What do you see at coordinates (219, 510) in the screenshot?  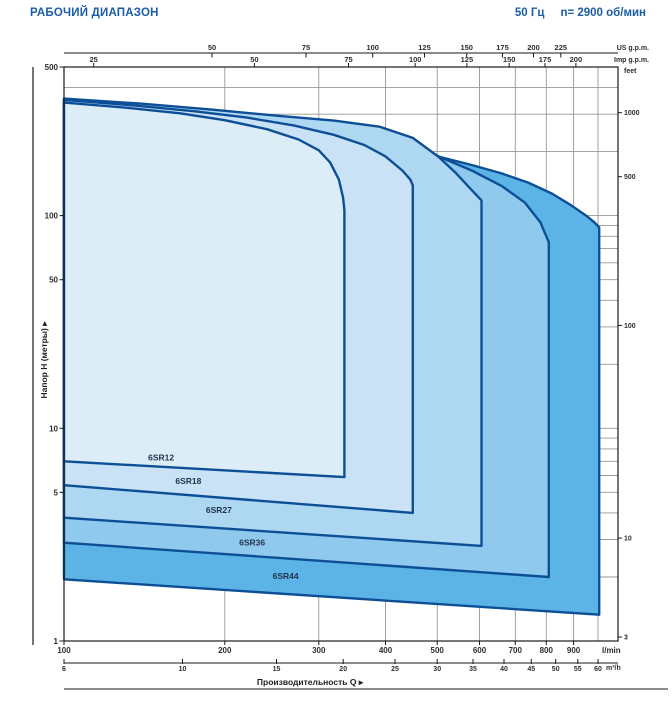 I see `series-label-6SR27: 6SR27` at bounding box center [219, 510].